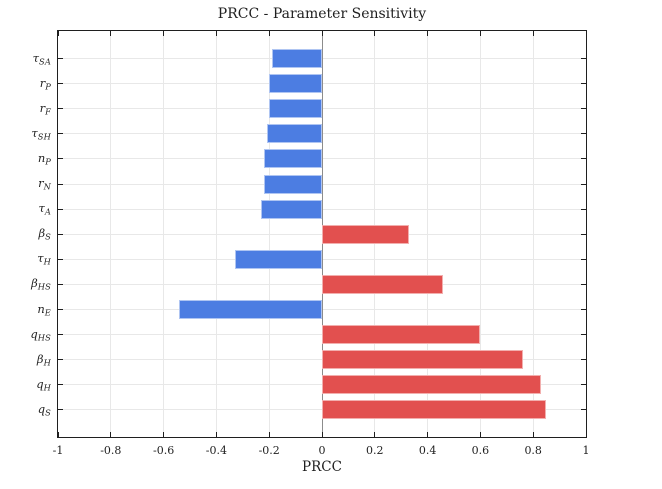 This screenshot has width=662, height=489. What do you see at coordinates (28, 335) in the screenshot?
I see `y-tick-label-q_HS: qHS` at bounding box center [28, 335].